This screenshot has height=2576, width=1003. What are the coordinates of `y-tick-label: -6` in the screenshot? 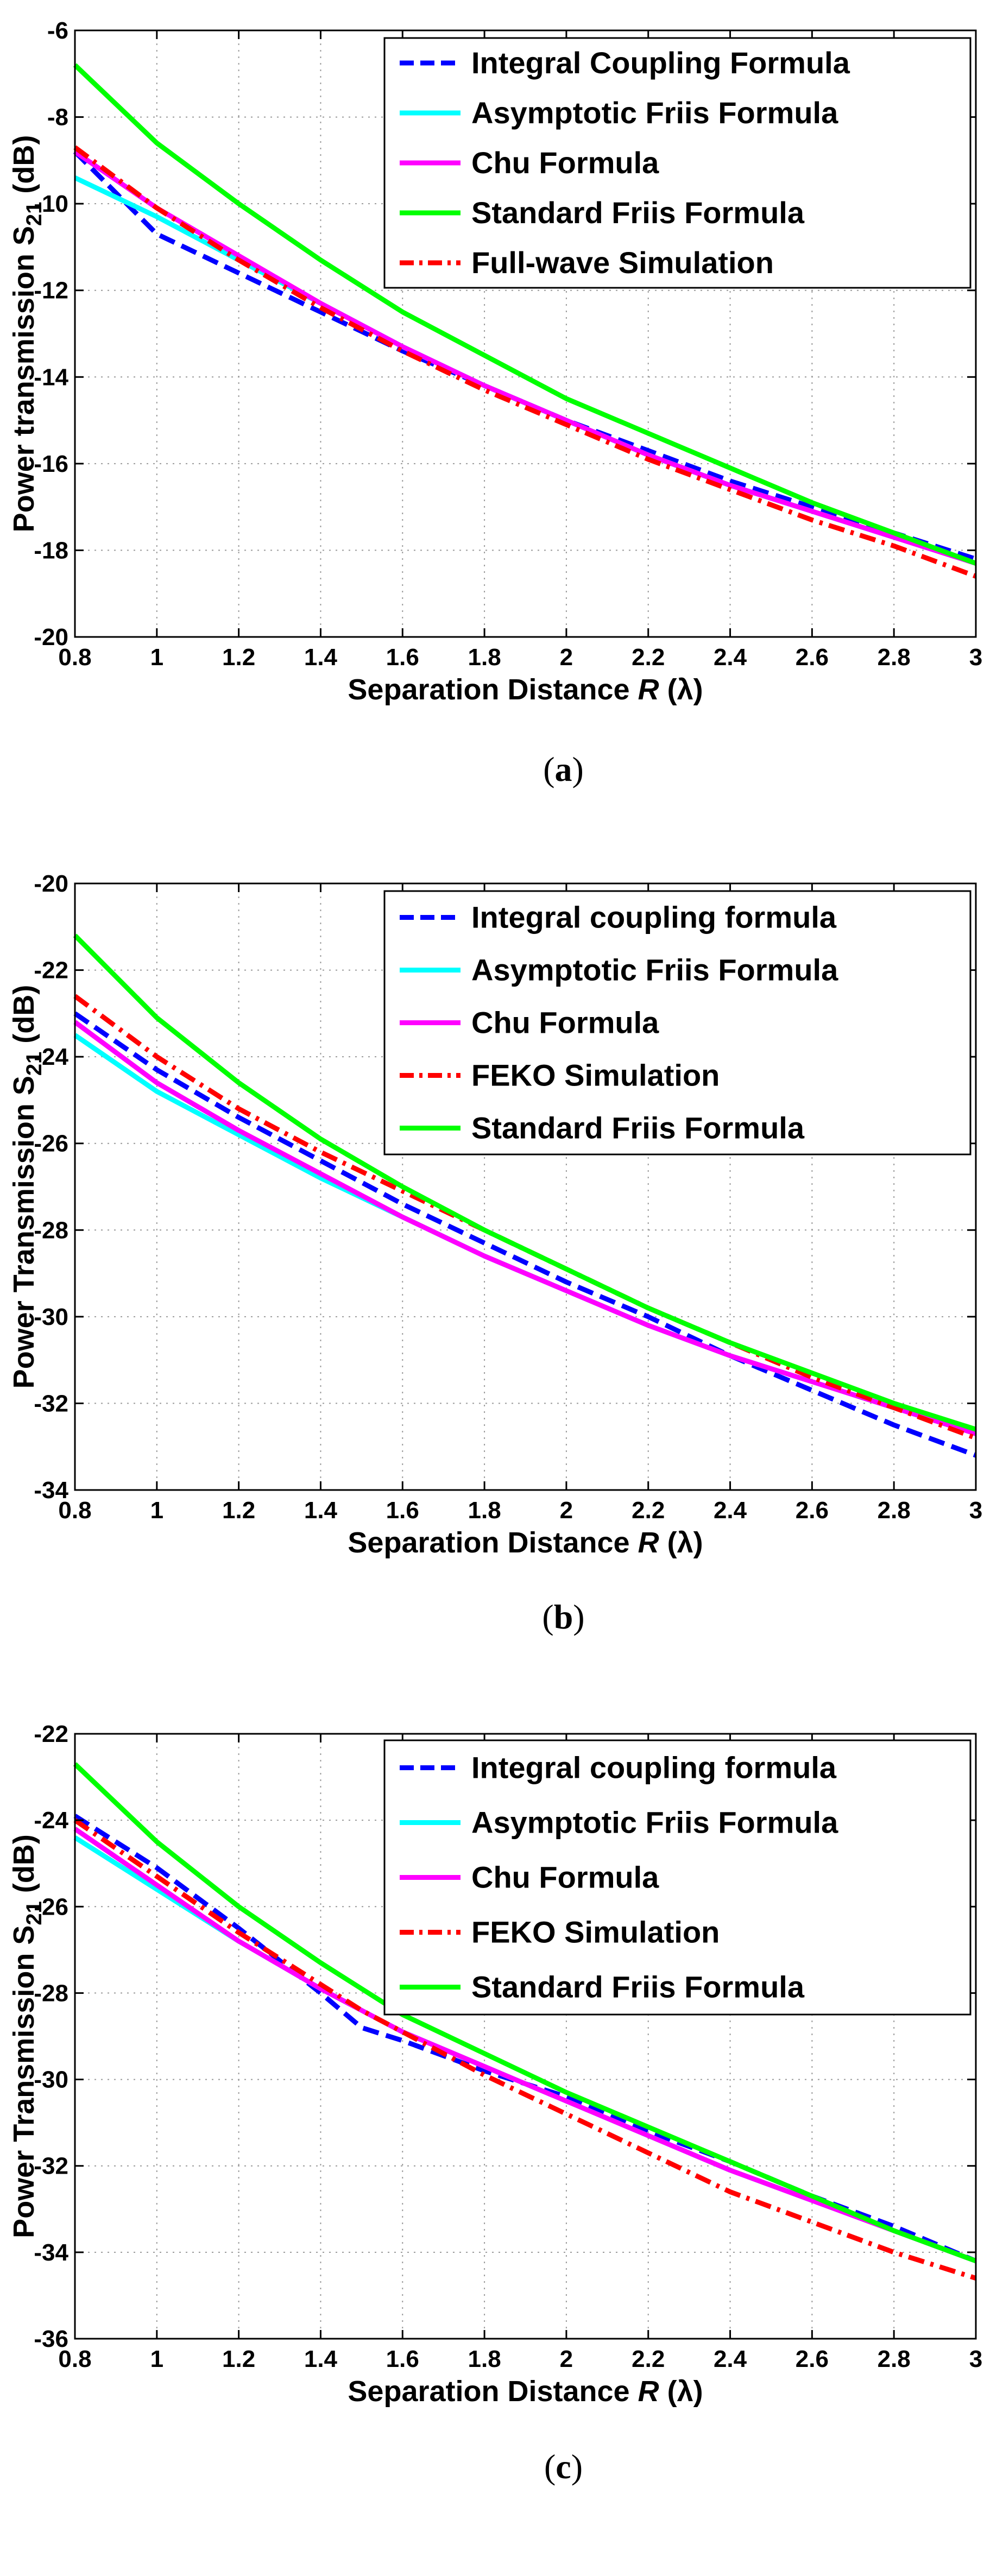 It's located at (57, 30).